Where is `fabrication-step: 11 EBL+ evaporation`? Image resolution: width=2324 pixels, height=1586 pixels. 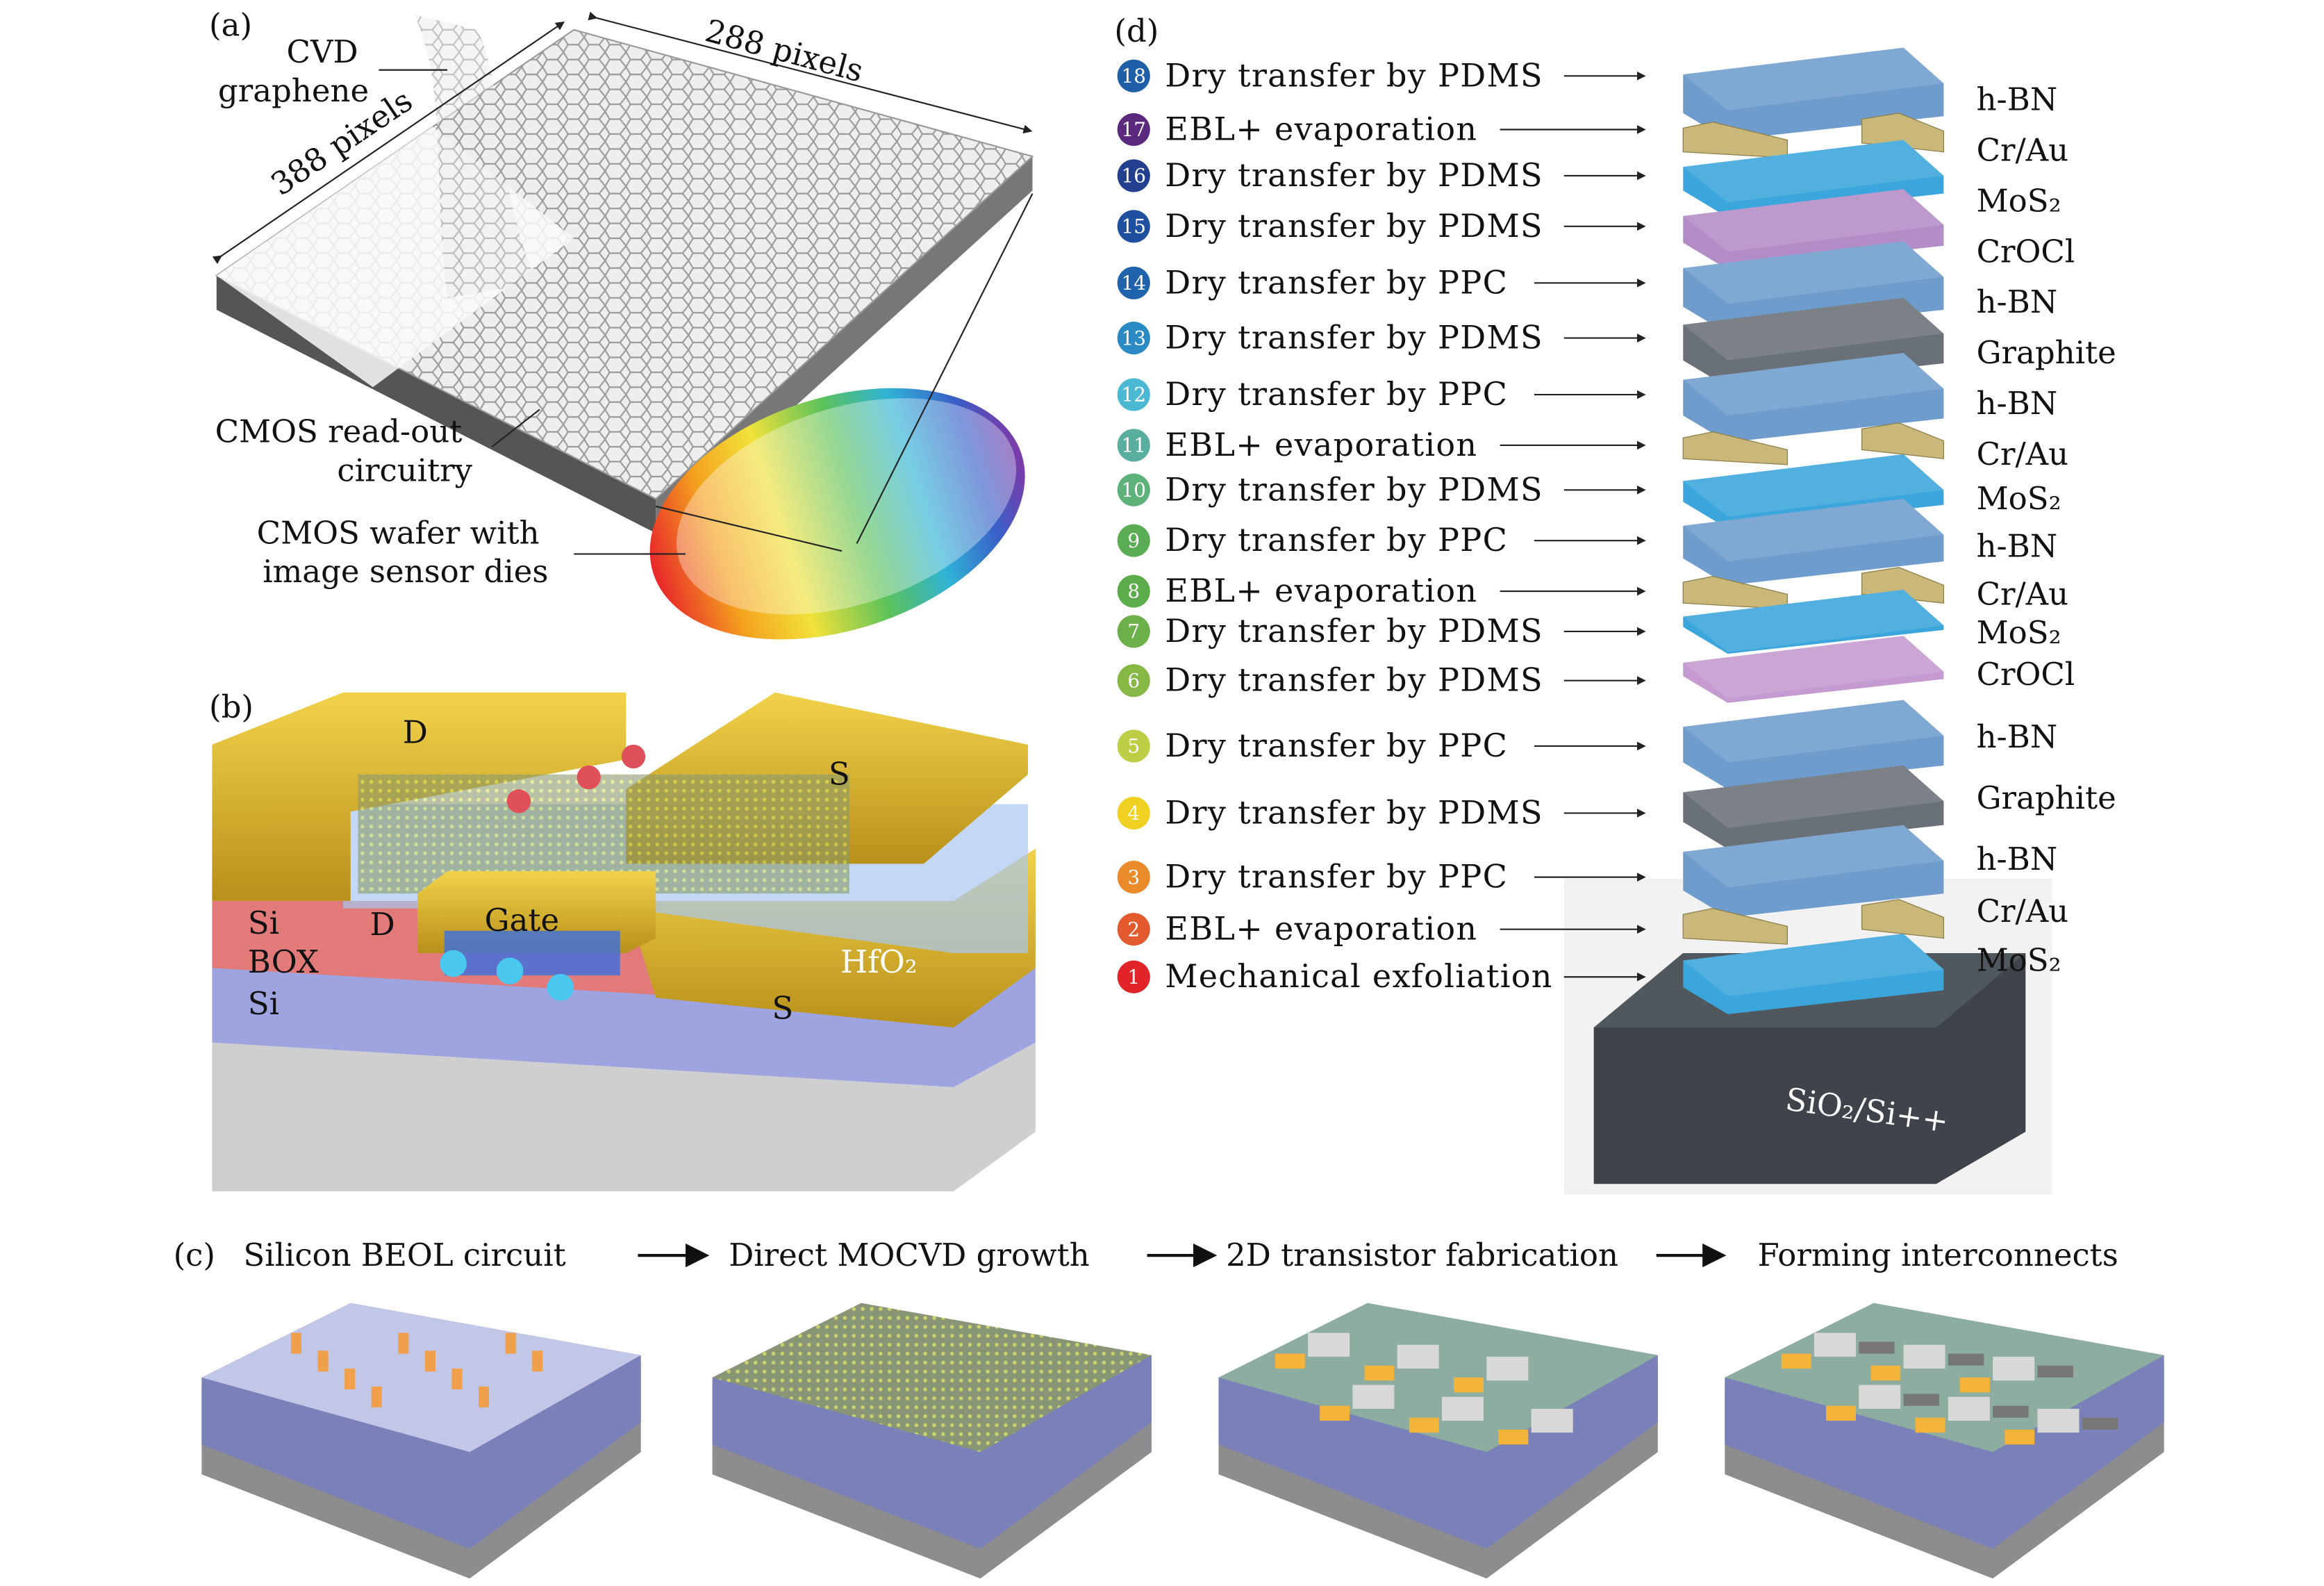
fabrication-step: 11 EBL+ evaporation is located at coordinates (1381, 444).